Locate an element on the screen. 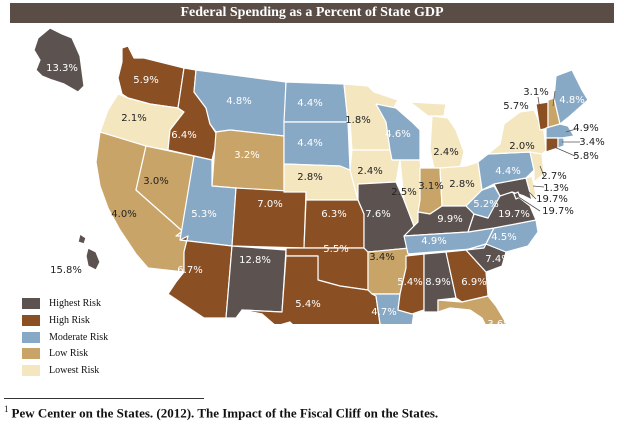 The image size is (624, 426). state-label-la: 4.7% is located at coordinates (383, 312).